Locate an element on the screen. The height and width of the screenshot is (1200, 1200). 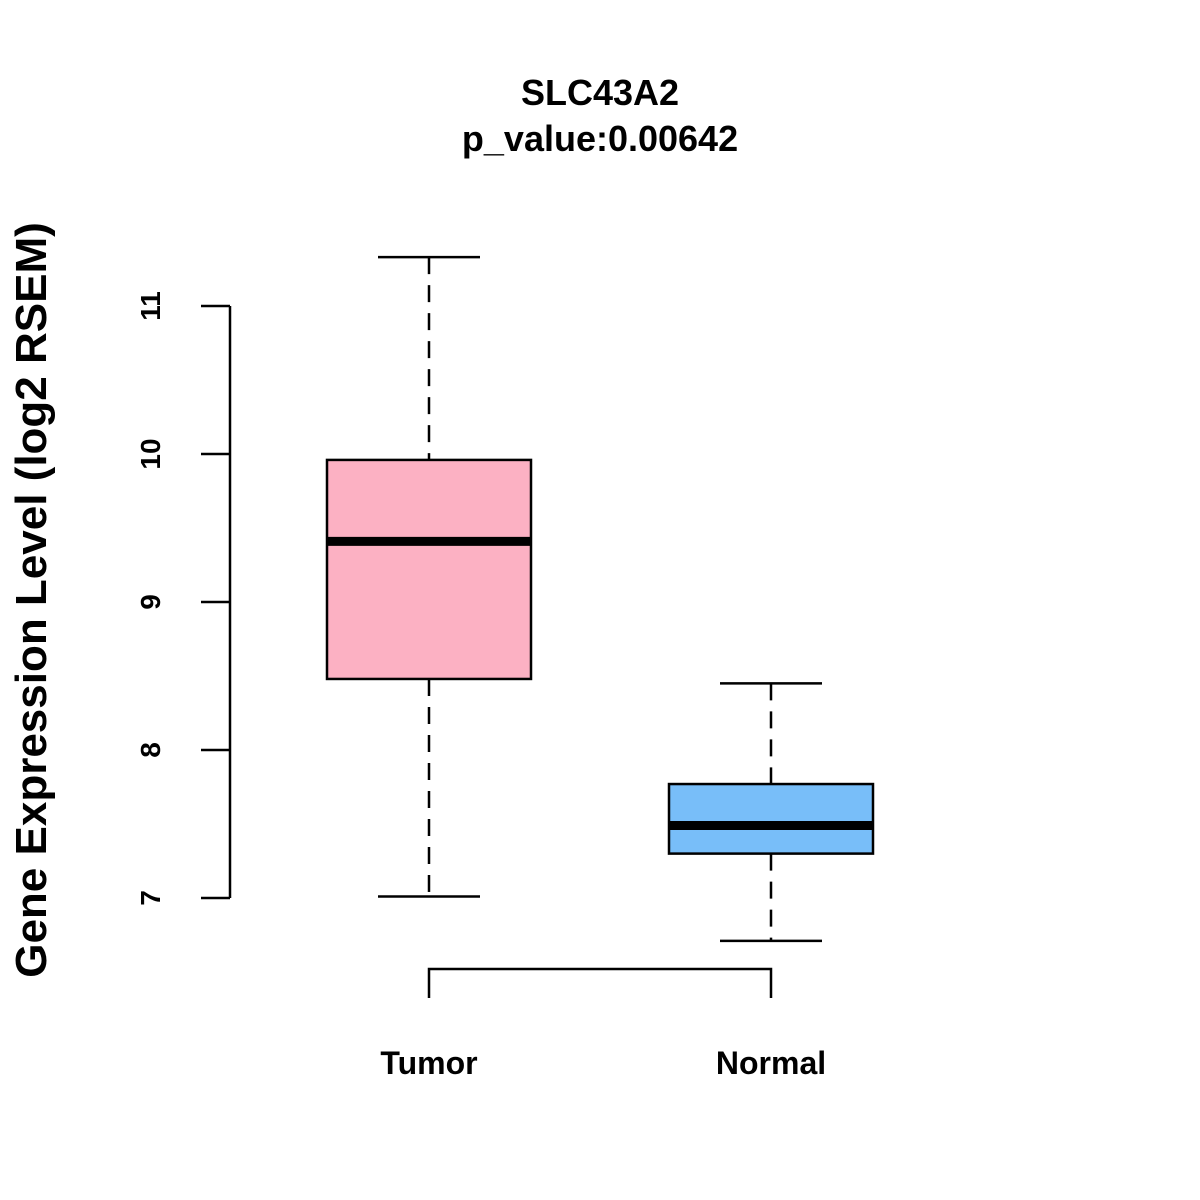
comparison-bracket is located at coordinates (600, 982).